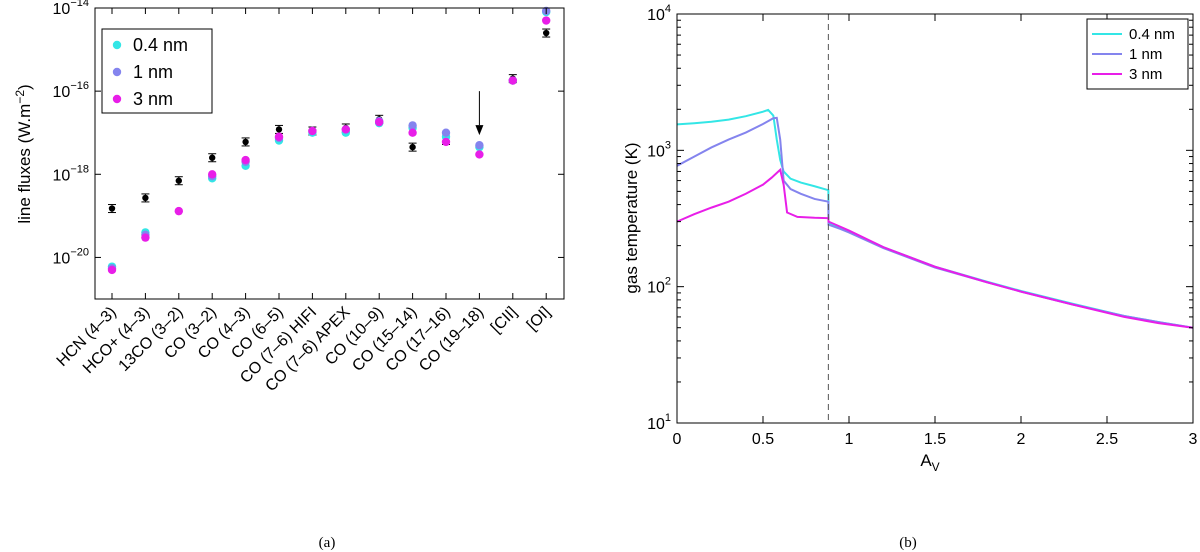 The image size is (1200, 552). I want to click on panel-b-x-axis-label: AV, so click(929, 462).